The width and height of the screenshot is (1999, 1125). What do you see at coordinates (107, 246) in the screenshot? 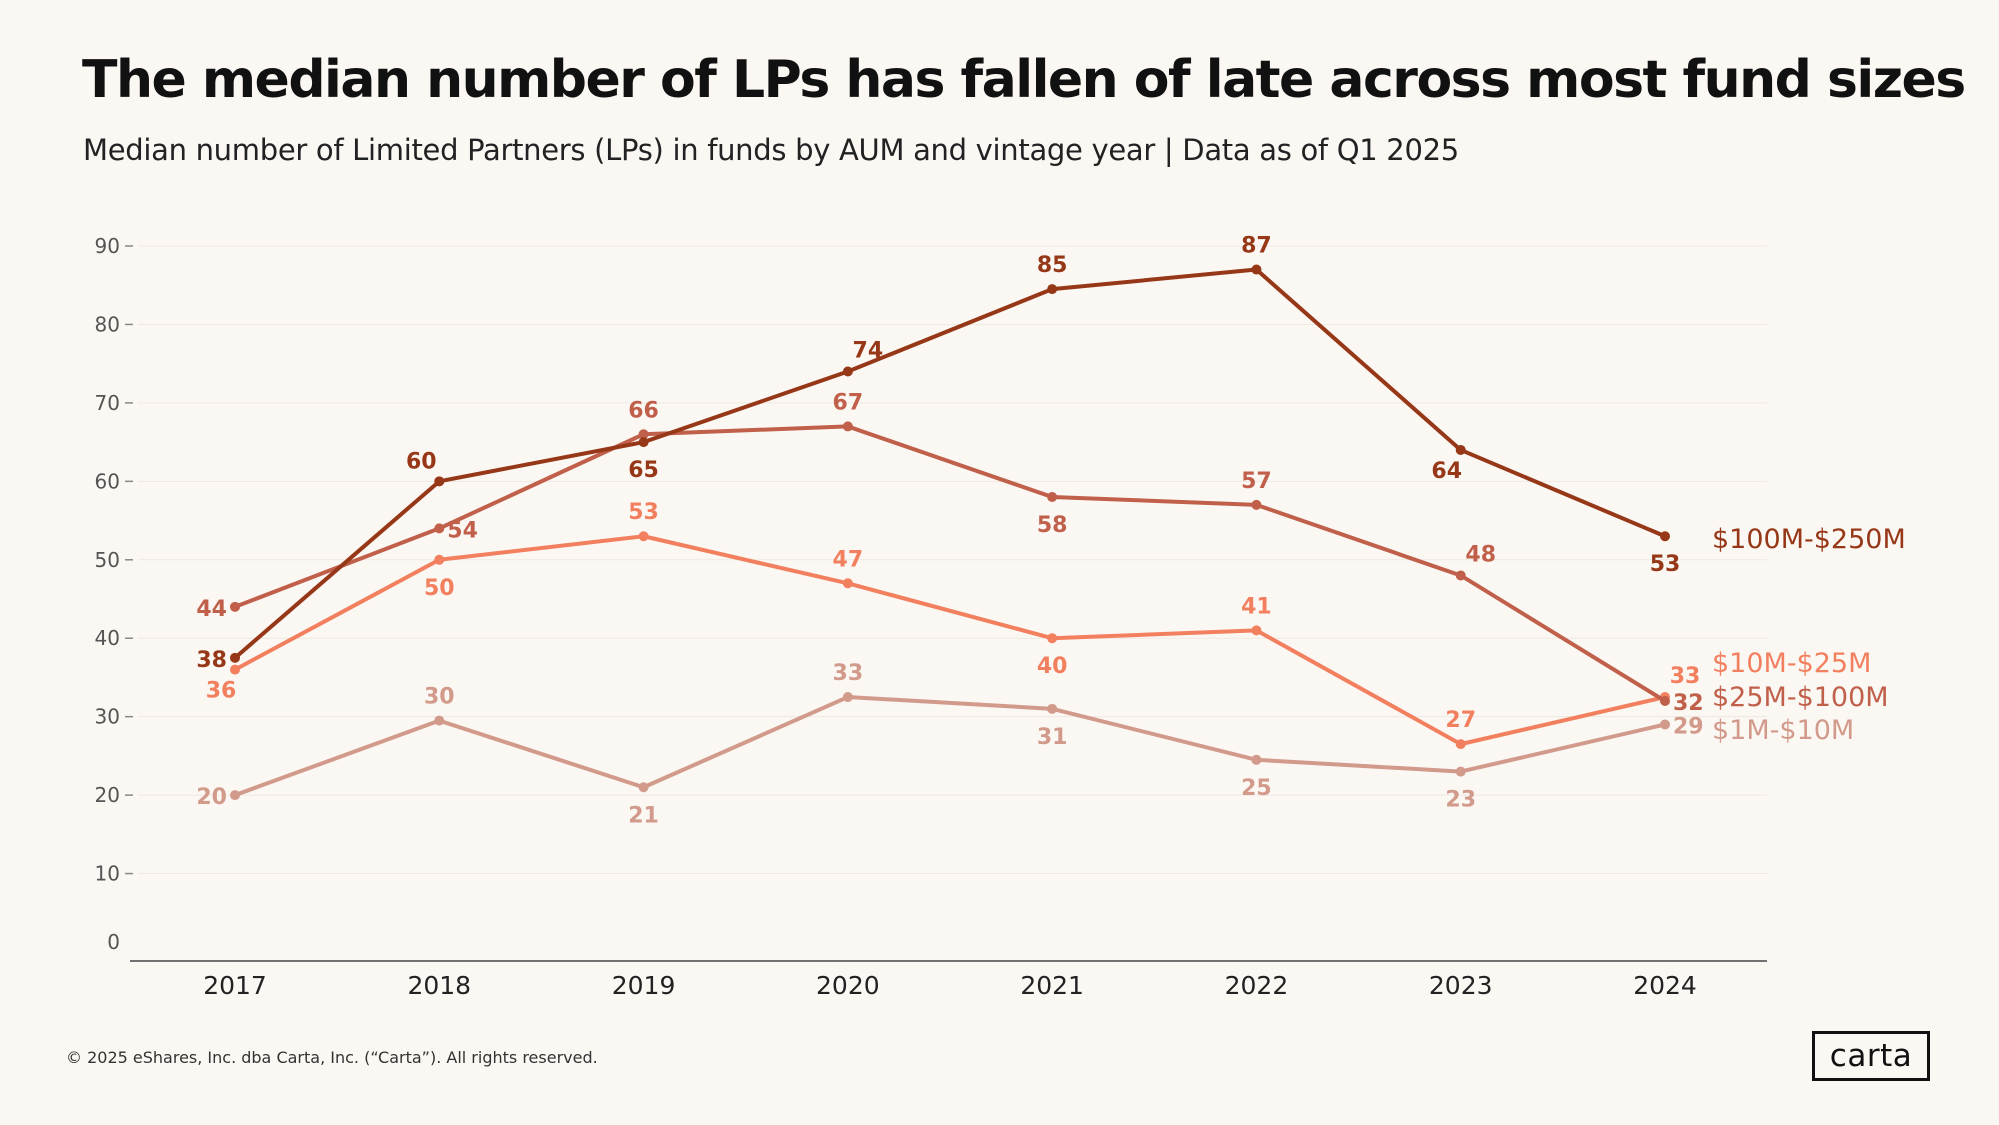
I see `y-tick-label-90: 90` at bounding box center [107, 246].